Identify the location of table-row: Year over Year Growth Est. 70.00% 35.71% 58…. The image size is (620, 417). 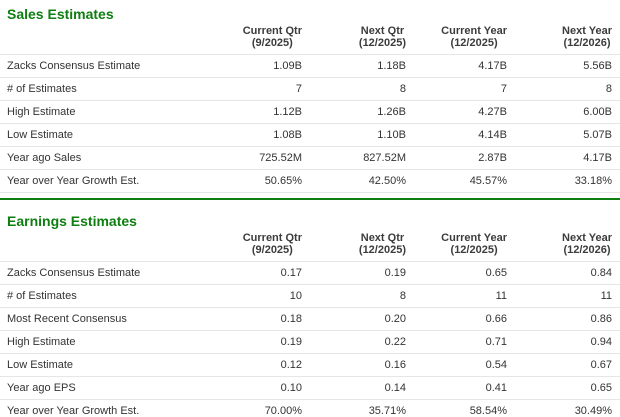
(310, 408).